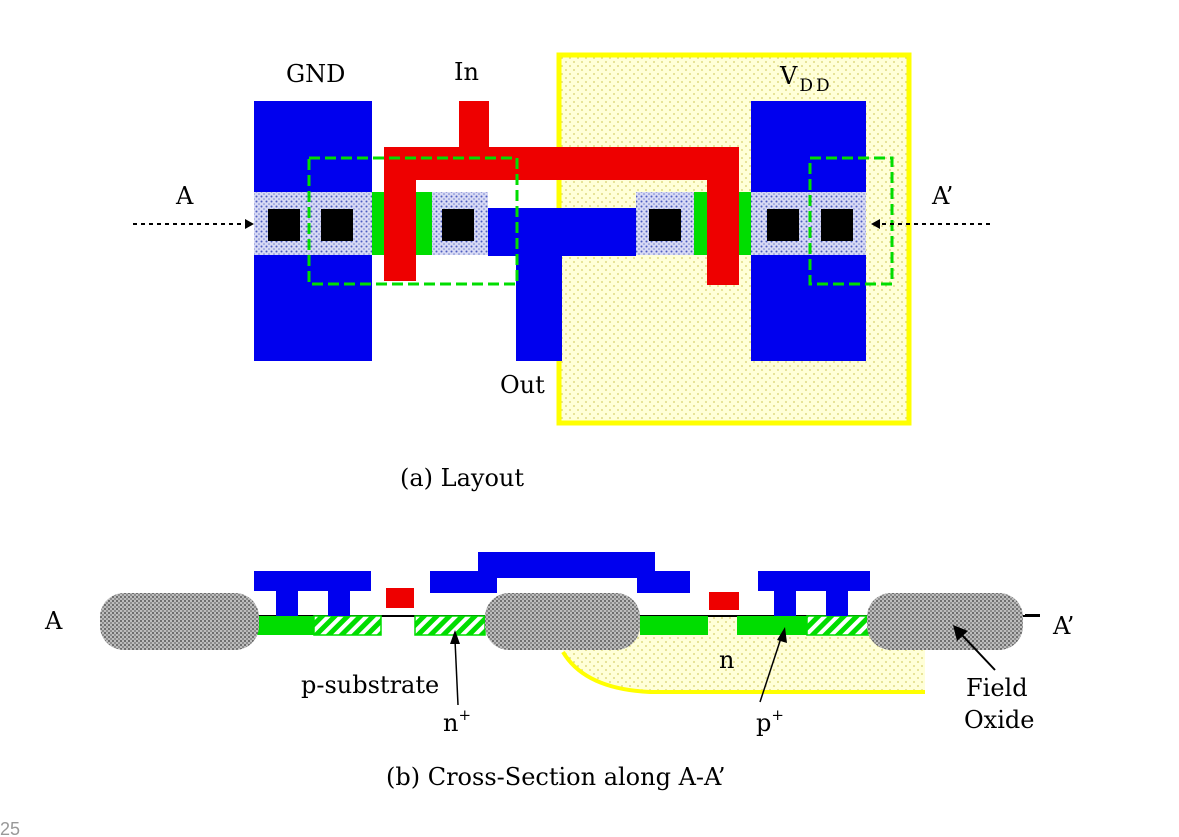 The height and width of the screenshot is (837, 1179). What do you see at coordinates (555, 777) in the screenshot?
I see `cross-section-caption: (b) Cross-Section along A-A’` at bounding box center [555, 777].